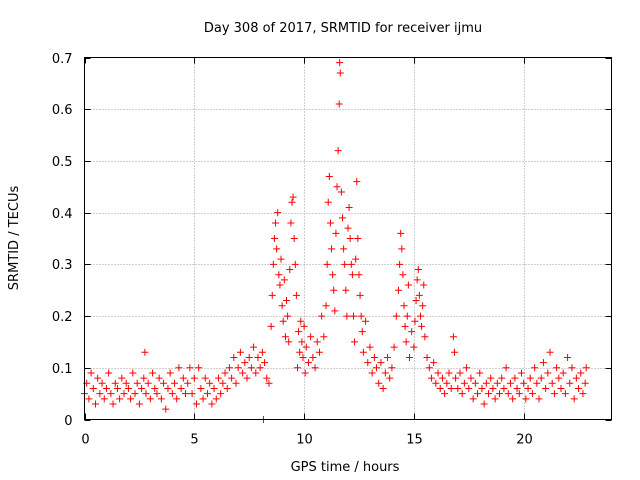 This screenshot has height=480, width=640. Describe the element at coordinates (62, 265) in the screenshot. I see `y-tick-label: 0.3` at that location.